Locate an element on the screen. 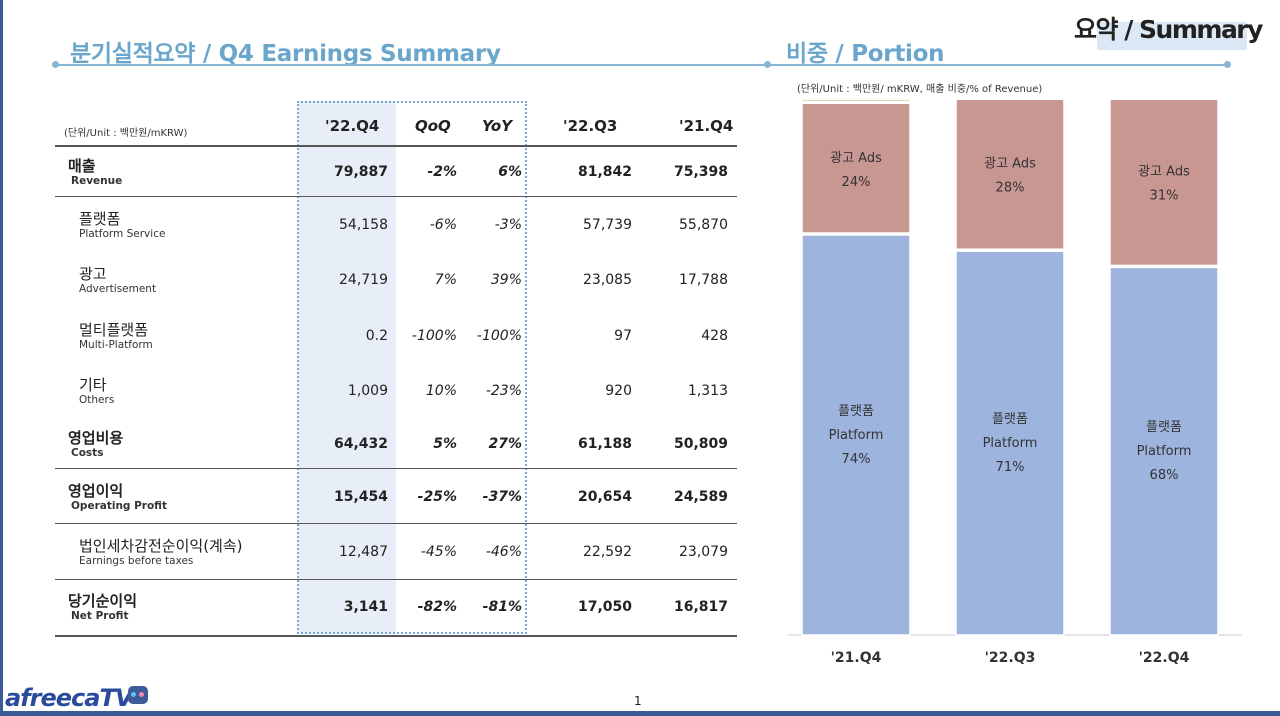 The width and height of the screenshot is (1280, 716). rule-after-operating-profit is located at coordinates (396, 523).